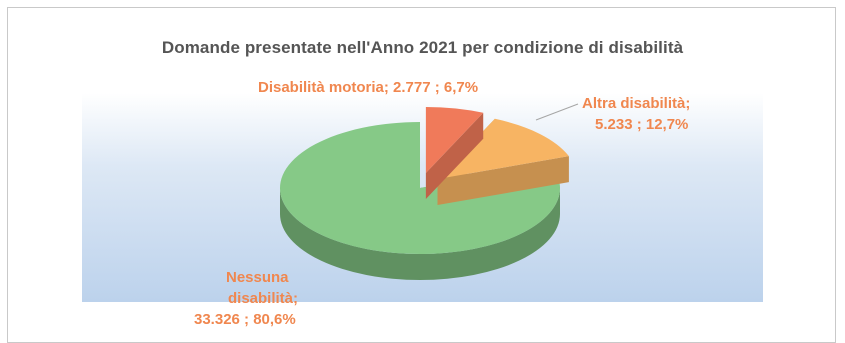  Describe the element at coordinates (557, 112) in the screenshot. I see `leader-line` at that location.